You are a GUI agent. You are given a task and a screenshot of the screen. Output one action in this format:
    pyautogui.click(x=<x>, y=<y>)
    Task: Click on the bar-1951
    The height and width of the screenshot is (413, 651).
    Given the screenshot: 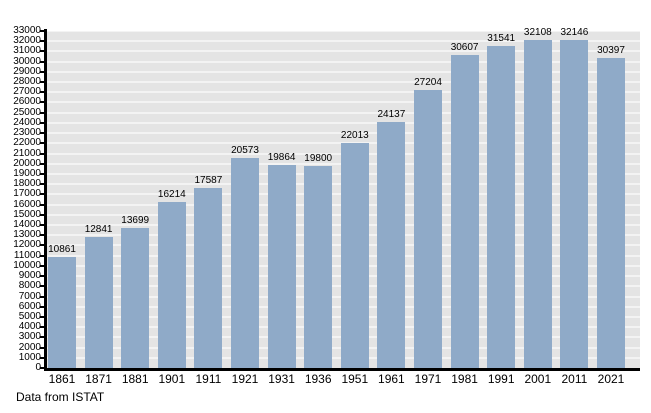 What is the action you would take?
    pyautogui.click(x=354, y=255)
    